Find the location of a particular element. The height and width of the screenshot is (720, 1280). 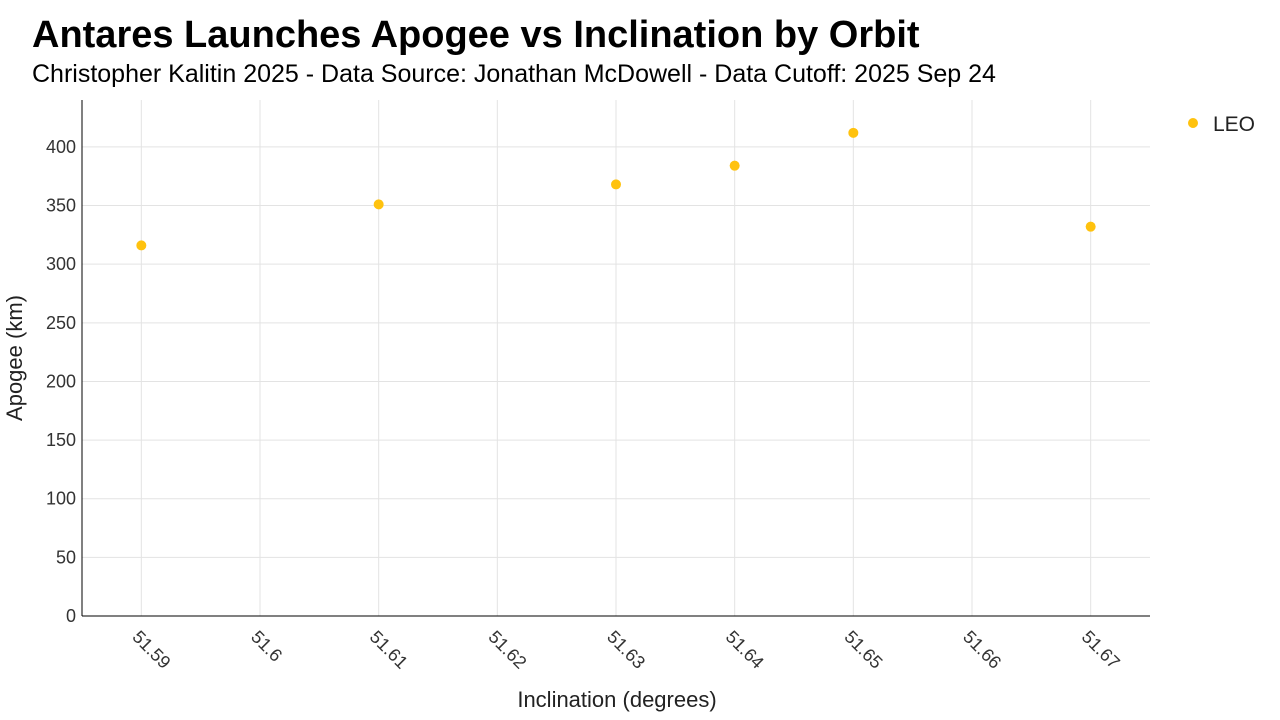

legend: LEO is located at coordinates (1221, 124).